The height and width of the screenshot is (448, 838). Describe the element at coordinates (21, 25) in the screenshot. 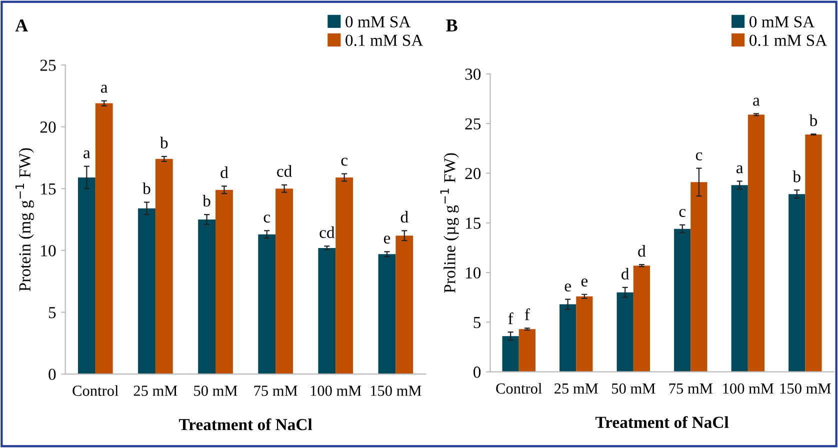

I see `chart-title: A` at that location.